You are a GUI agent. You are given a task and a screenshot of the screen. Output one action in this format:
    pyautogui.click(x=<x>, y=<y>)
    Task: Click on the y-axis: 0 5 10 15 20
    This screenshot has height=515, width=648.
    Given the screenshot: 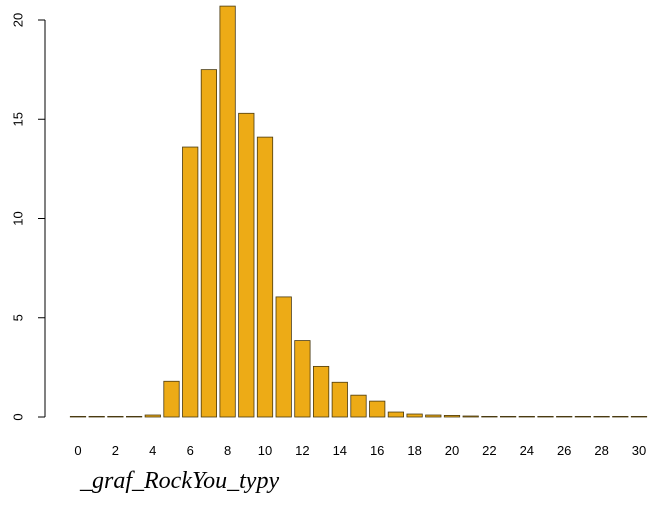 What is the action you would take?
    pyautogui.click(x=28, y=217)
    